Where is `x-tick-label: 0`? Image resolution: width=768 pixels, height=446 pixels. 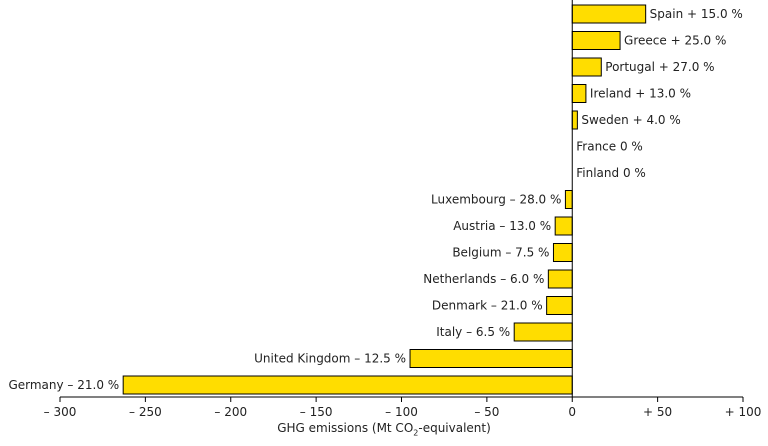
x-tick-label: 0 is located at coordinates (572, 412).